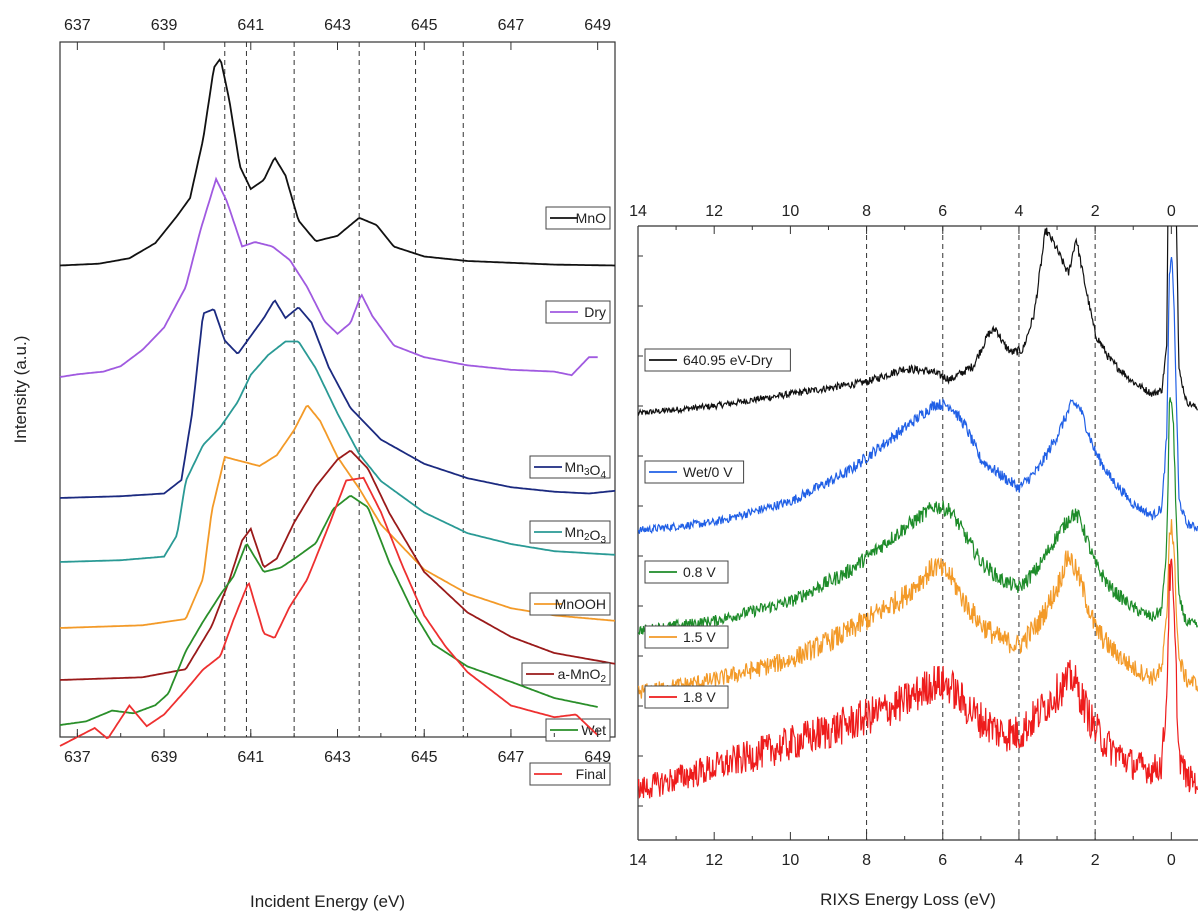 The height and width of the screenshot is (918, 1200). What do you see at coordinates (714, 860) in the screenshot?
I see `rixs-x-tick-label: 12` at bounding box center [714, 860].